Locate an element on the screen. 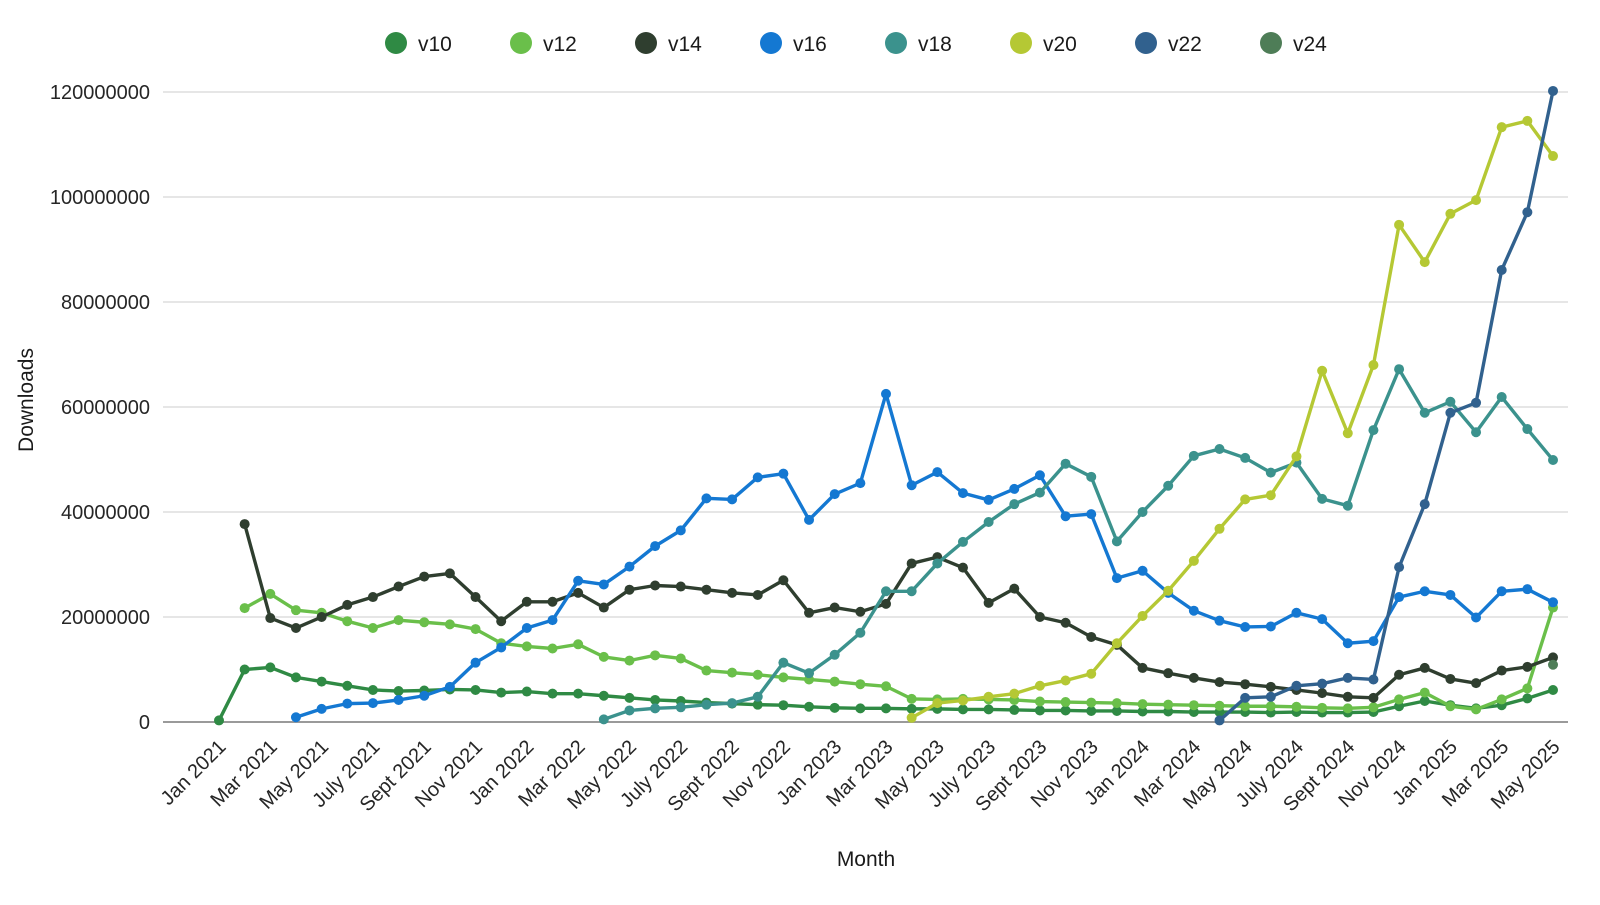 Image resolution: width=1600 pixels, height=905 pixels. legend-item-v24: v24 is located at coordinates (1293, 44).